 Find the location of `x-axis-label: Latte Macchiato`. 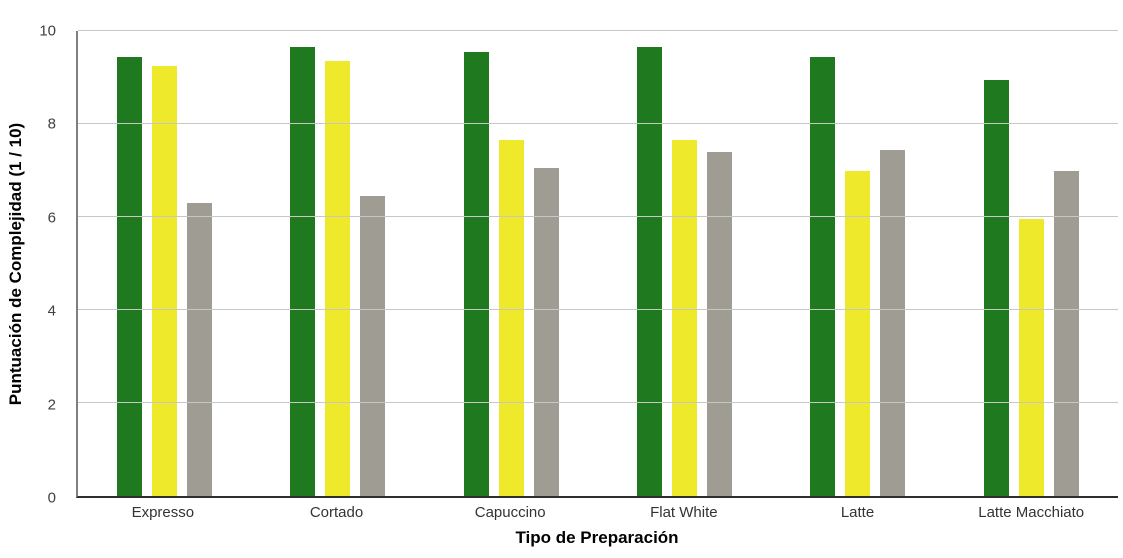

x-axis-label: Latte Macchiato is located at coordinates (1031, 512).